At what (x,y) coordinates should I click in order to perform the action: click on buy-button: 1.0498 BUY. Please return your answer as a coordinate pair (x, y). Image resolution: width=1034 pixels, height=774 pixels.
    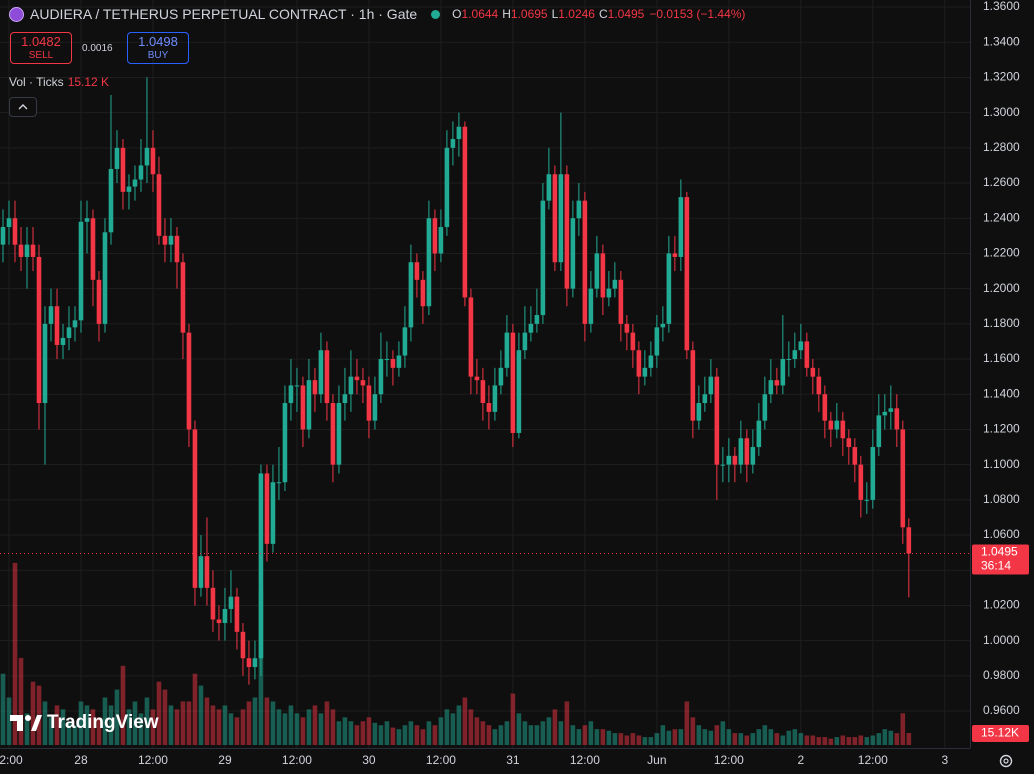
    Looking at the image, I should click on (158, 48).